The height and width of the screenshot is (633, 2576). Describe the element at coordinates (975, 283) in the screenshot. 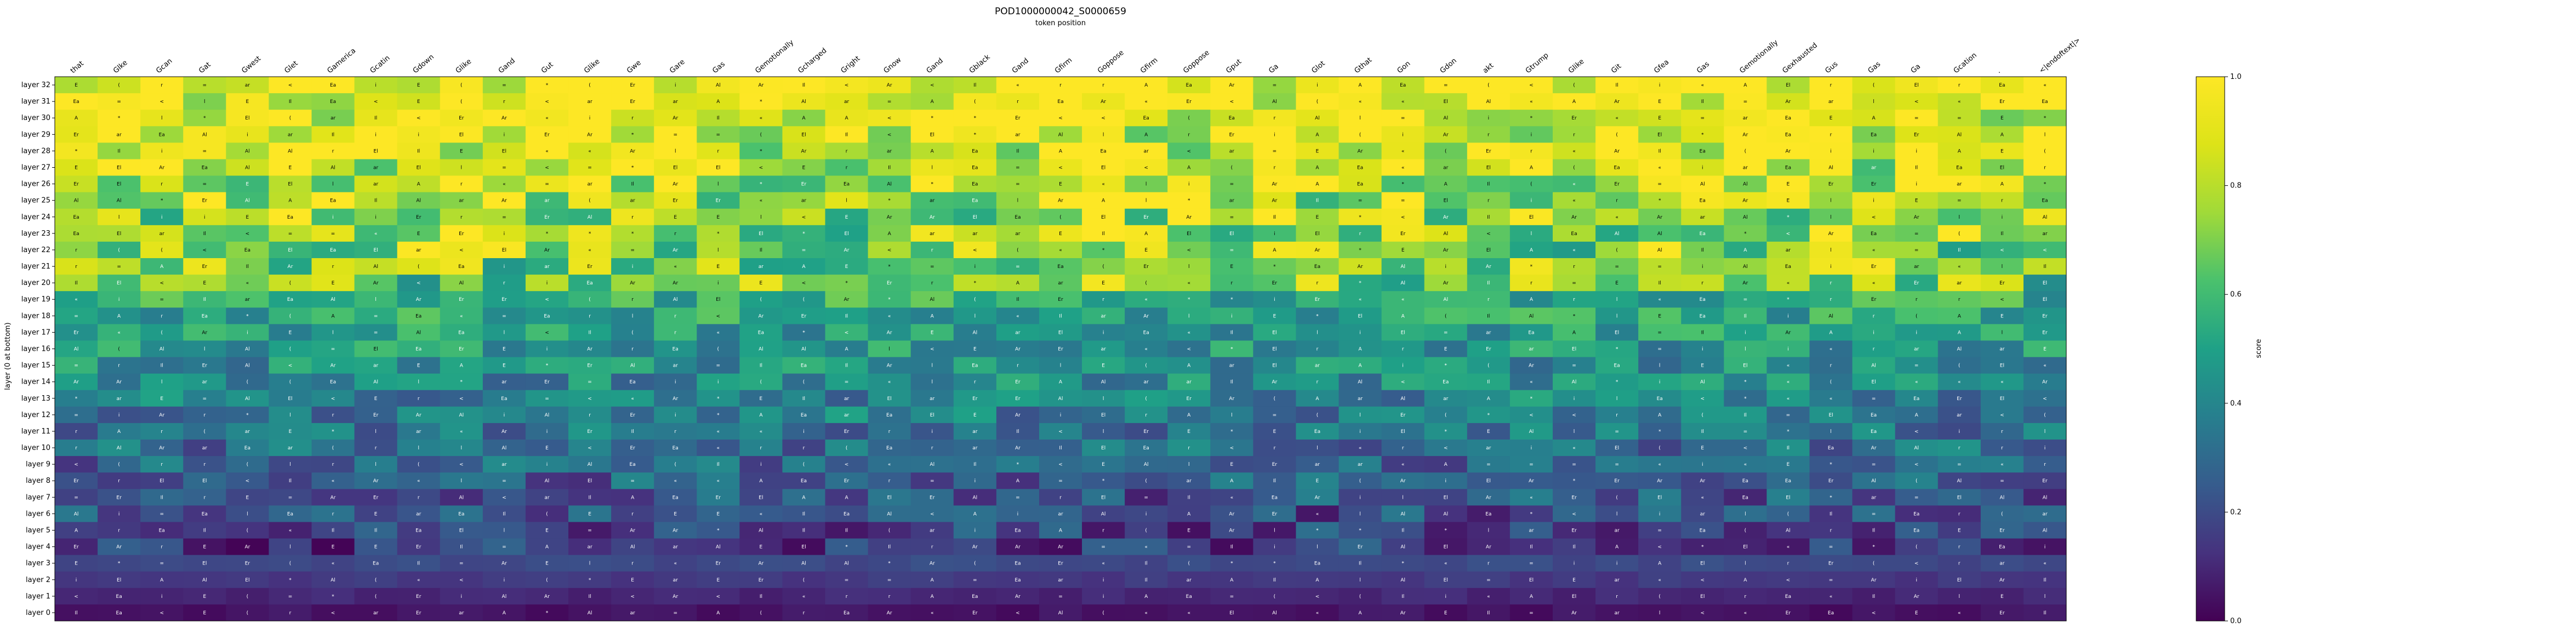

I see `heatmap-cell-label: *` at that location.